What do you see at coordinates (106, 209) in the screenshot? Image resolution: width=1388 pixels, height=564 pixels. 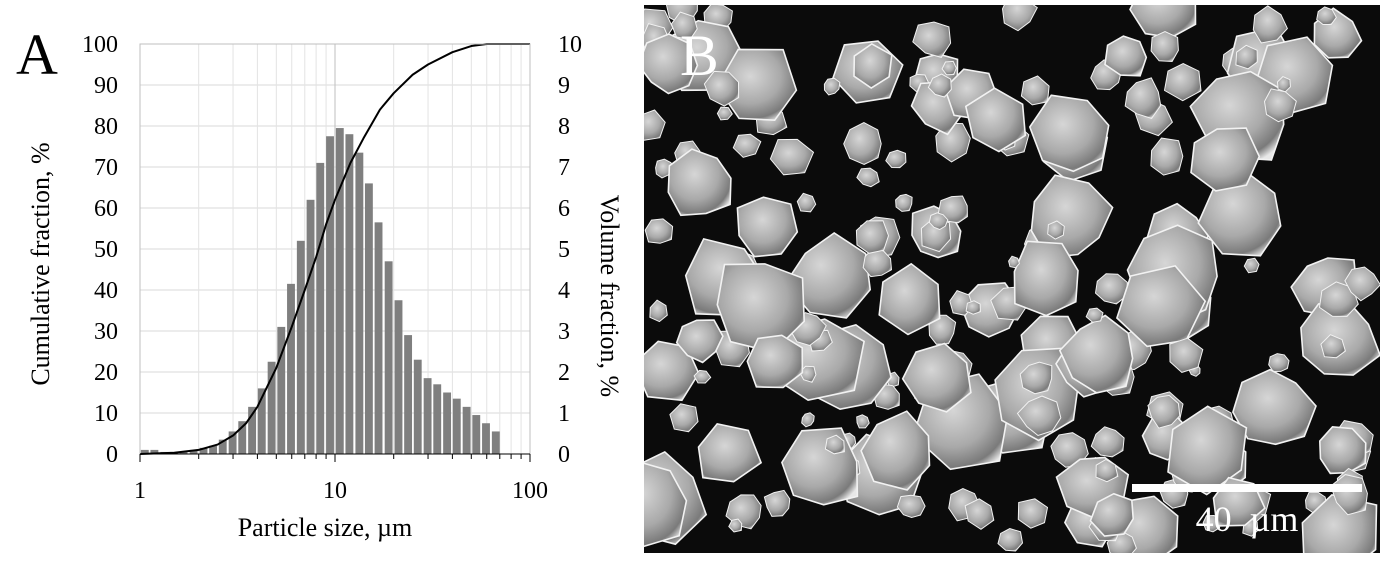 I see `left-y-tick-label: 60` at bounding box center [106, 209].